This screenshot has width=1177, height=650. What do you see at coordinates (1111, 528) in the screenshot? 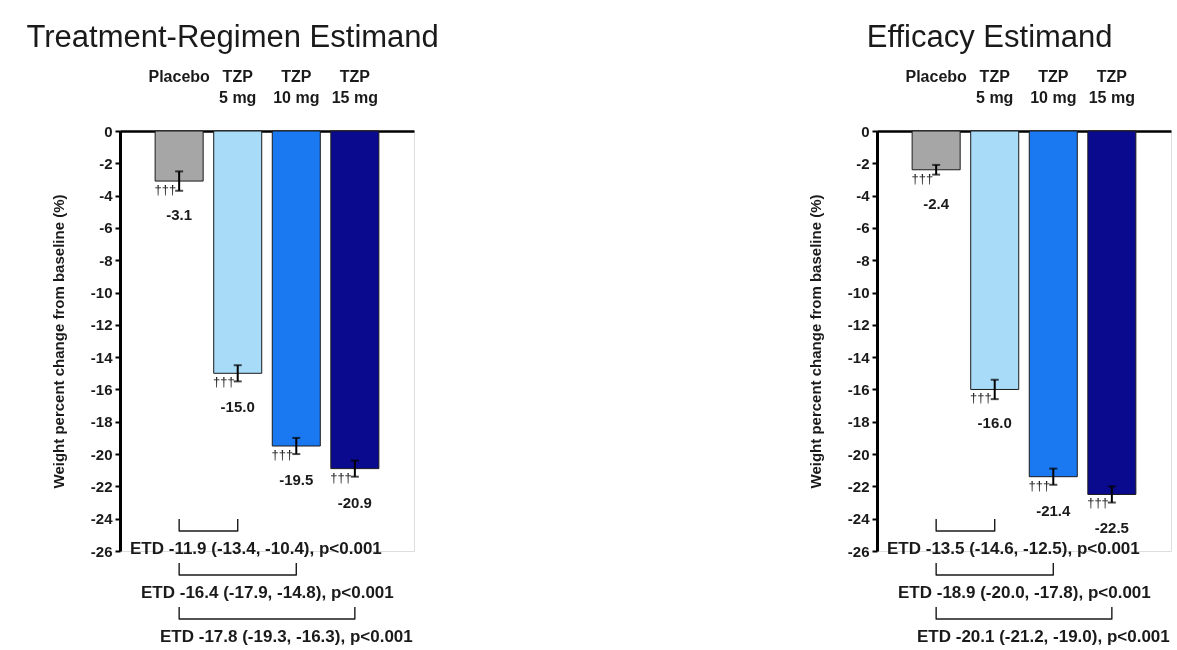
I see `data-label: -22.5` at bounding box center [1111, 528].